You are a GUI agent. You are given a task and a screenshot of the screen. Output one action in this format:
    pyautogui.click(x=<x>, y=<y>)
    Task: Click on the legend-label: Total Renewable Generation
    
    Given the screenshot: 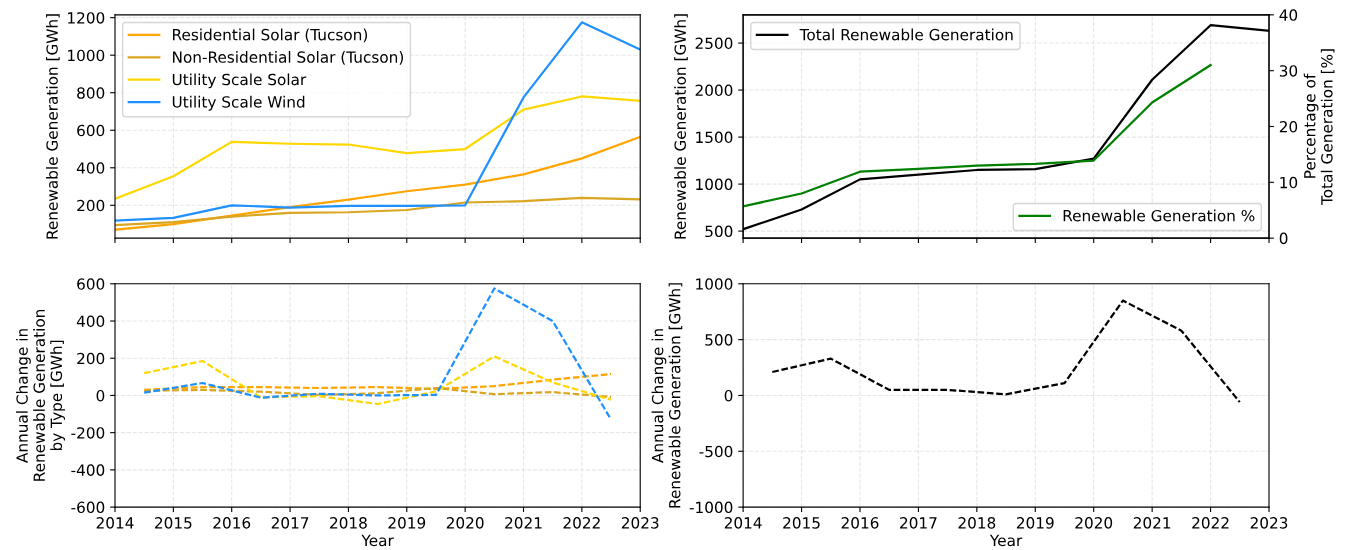 What is the action you would take?
    pyautogui.click(x=906, y=34)
    